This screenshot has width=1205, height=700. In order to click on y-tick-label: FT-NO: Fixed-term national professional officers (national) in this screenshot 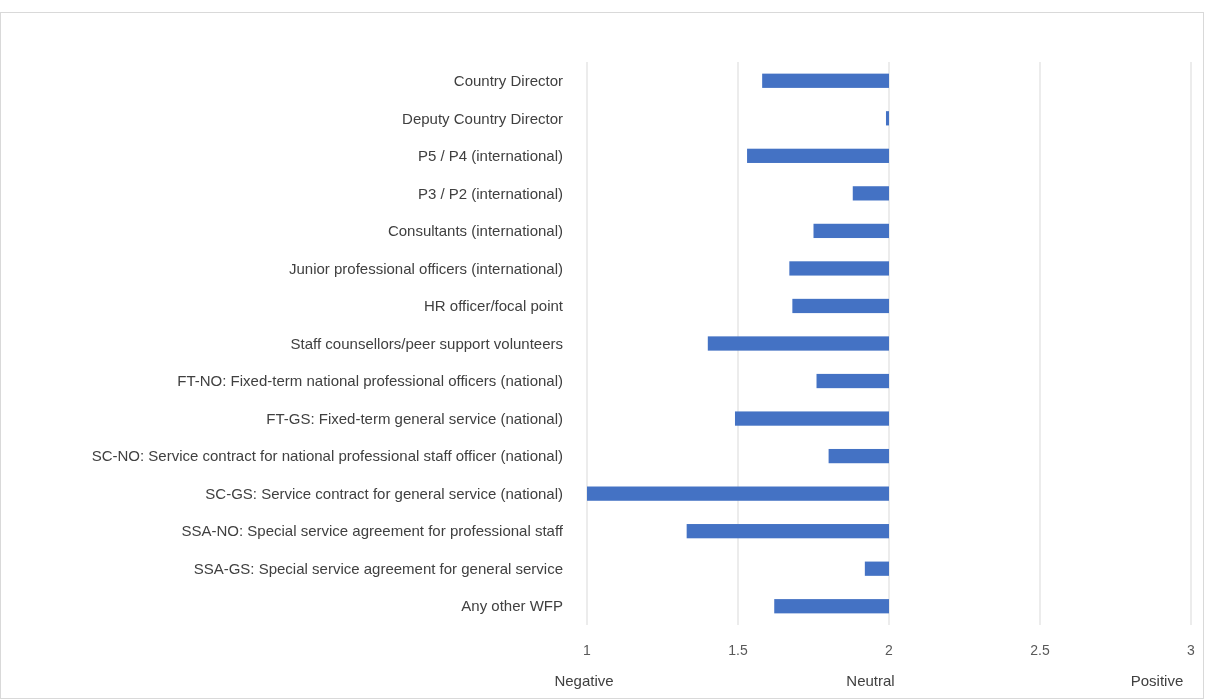, I will do `click(370, 381)`.